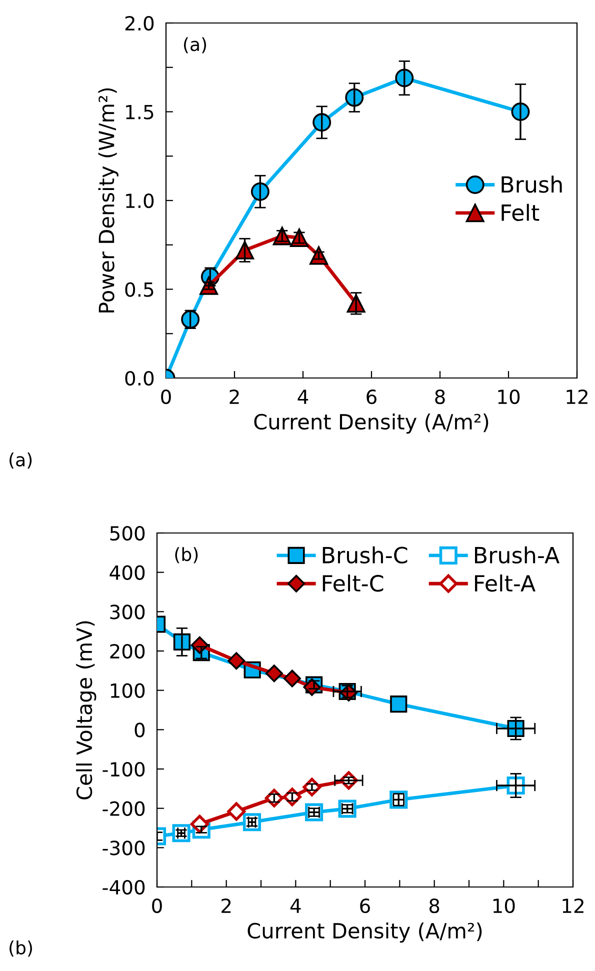 This screenshot has width=595, height=971. Describe the element at coordinates (139, 289) in the screenshot. I see `y-tick-label: 0.5` at that location.